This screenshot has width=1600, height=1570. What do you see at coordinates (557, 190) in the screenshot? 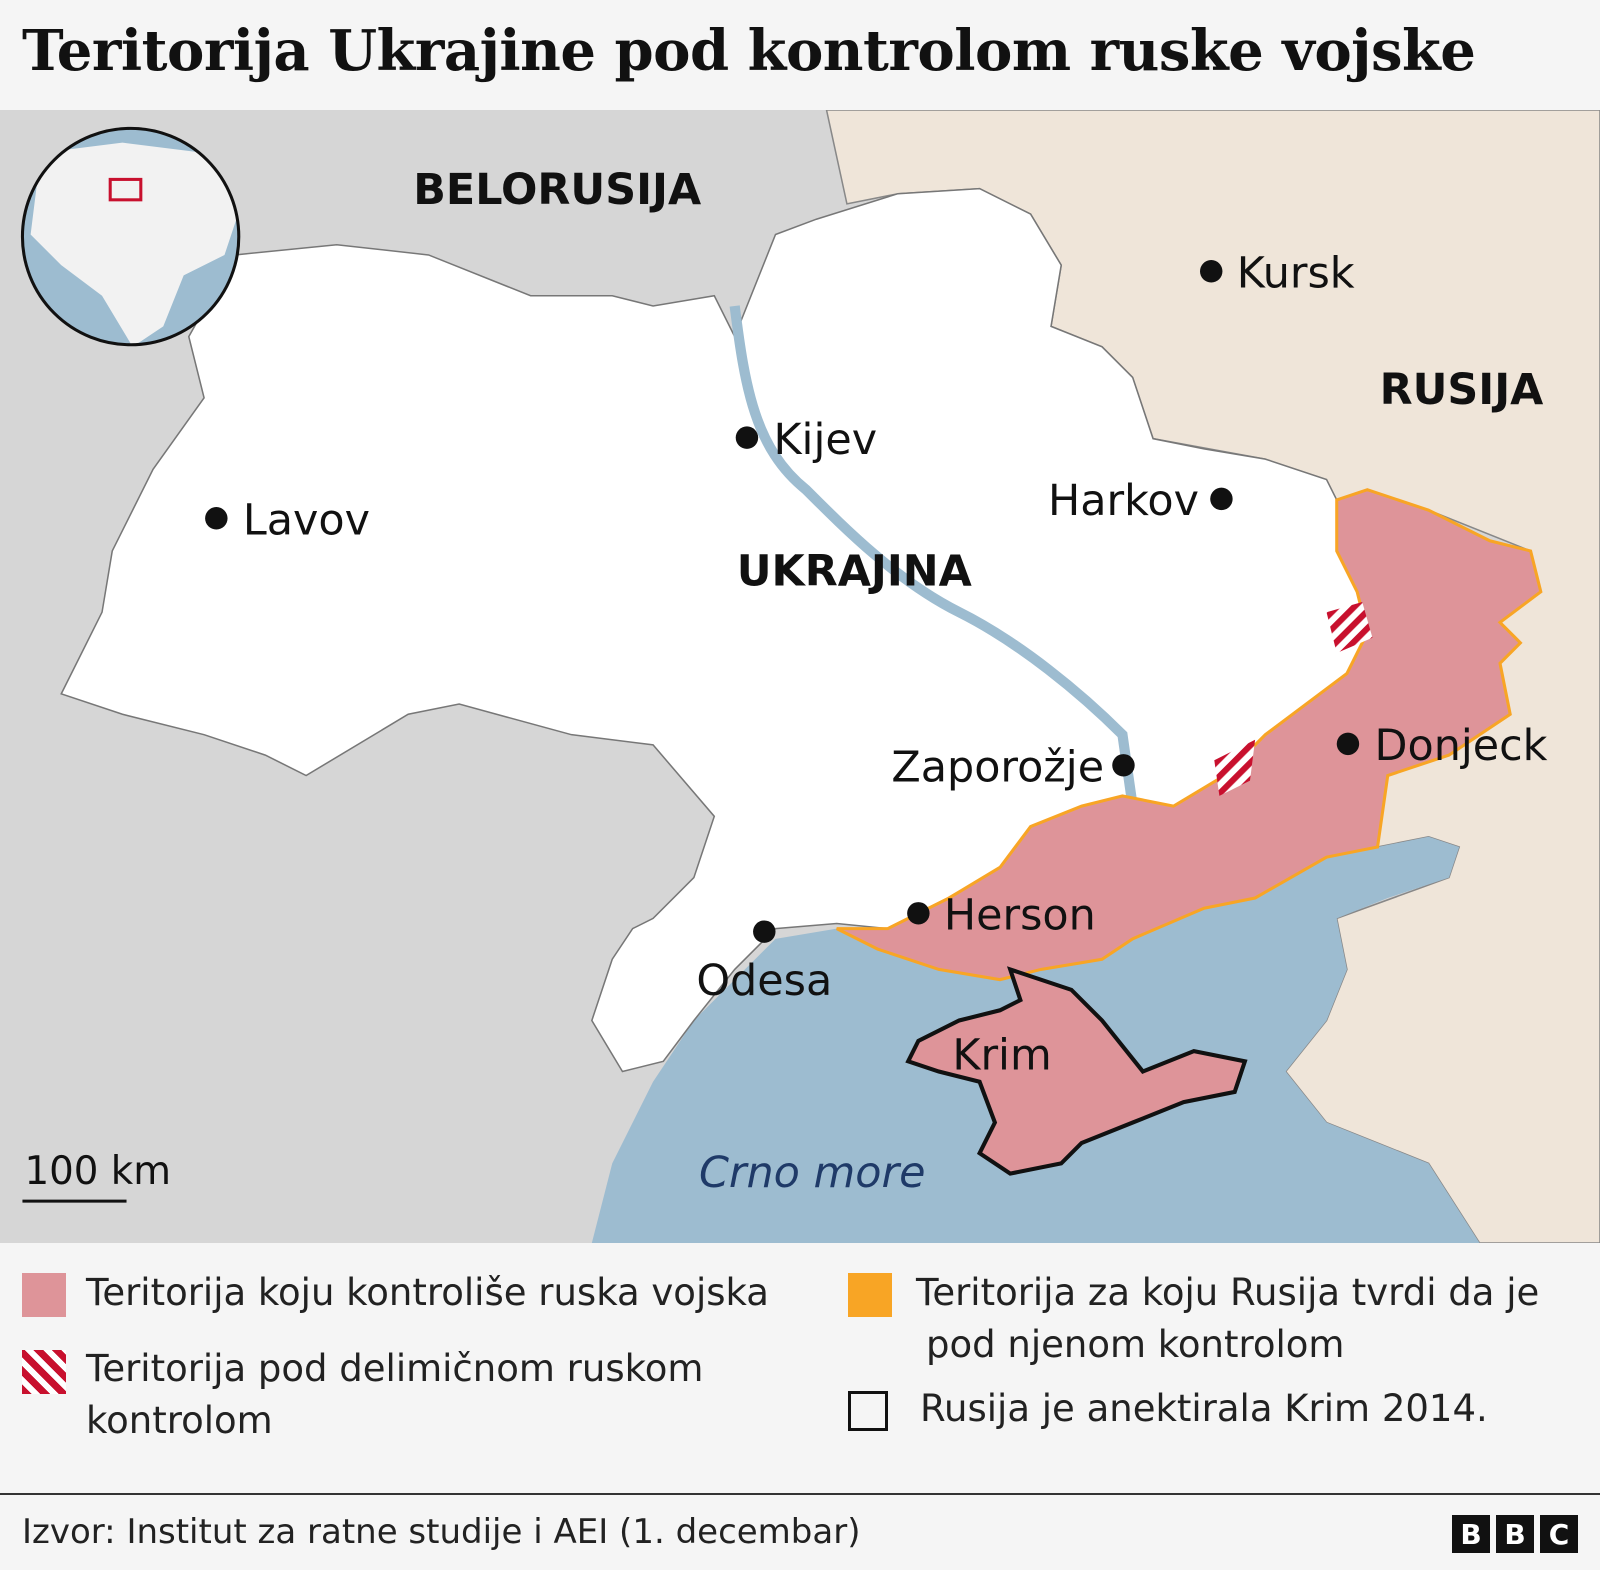
I see `label-belarus: BELORUSIJA` at bounding box center [557, 190].